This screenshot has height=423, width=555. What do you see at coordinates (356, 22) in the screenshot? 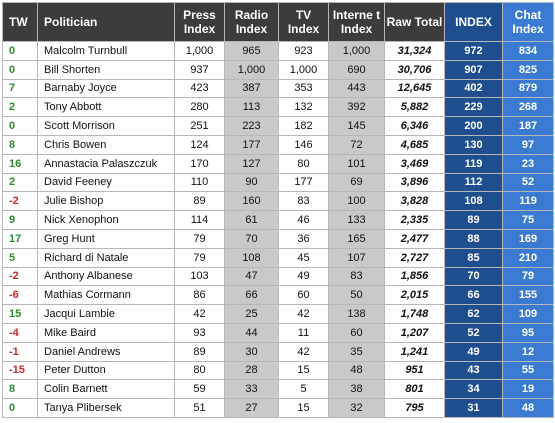
I see `header-internet-index: Interne t Index` at bounding box center [356, 22].